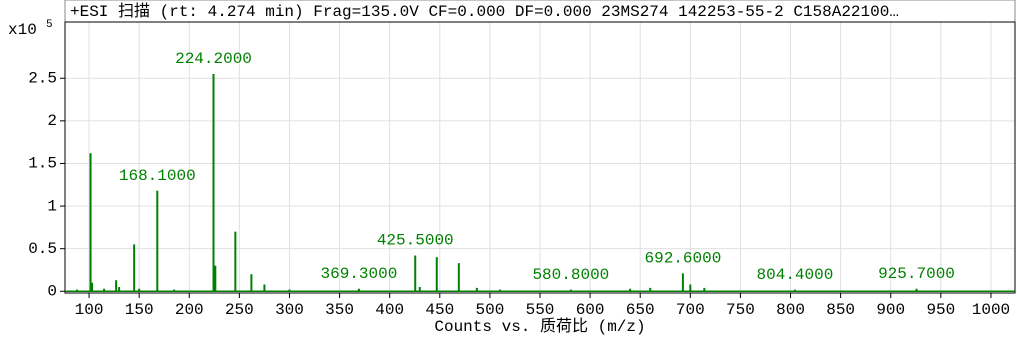 The width and height of the screenshot is (1017, 340). Describe the element at coordinates (890, 310) in the screenshot. I see `x-tick-label: 900` at that location.